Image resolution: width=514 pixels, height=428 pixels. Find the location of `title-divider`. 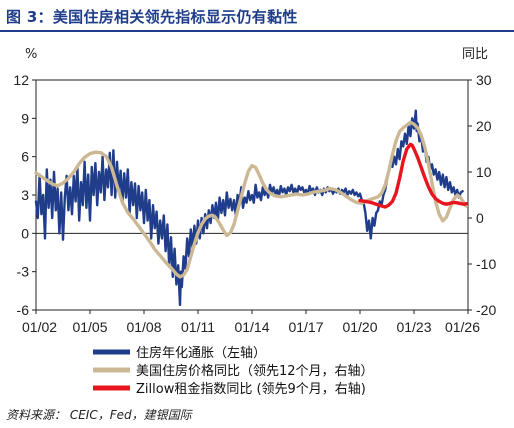

title-divider is located at coordinates (257, 31).